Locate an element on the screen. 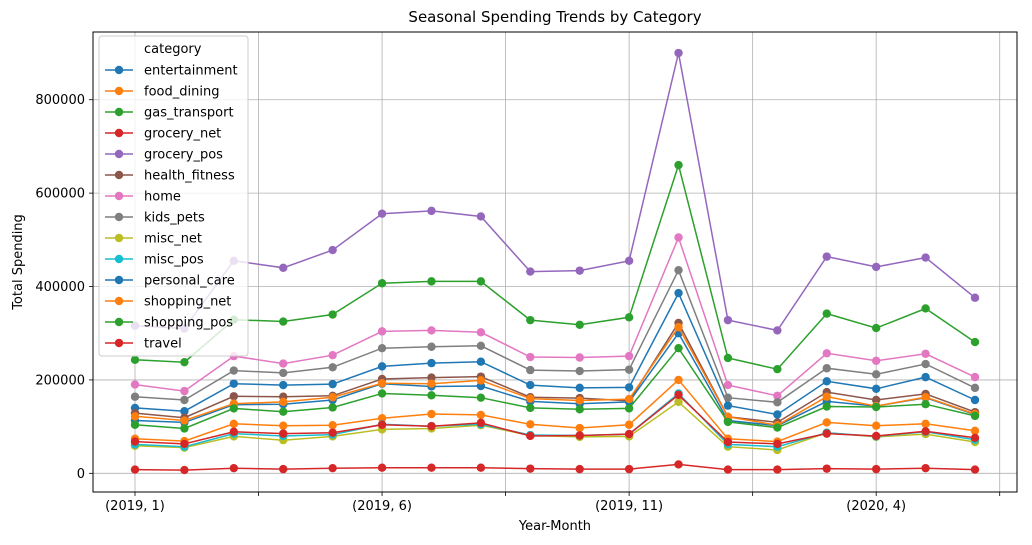  y-tick-label: 600000 is located at coordinates (60, 194).